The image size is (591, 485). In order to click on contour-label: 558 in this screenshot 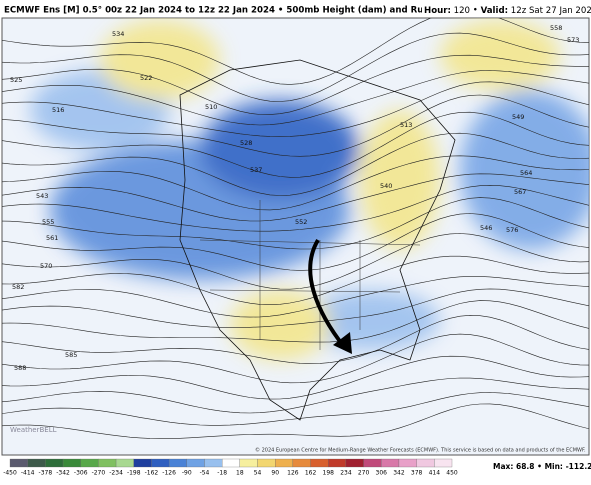, I will do `click(556, 28)`.